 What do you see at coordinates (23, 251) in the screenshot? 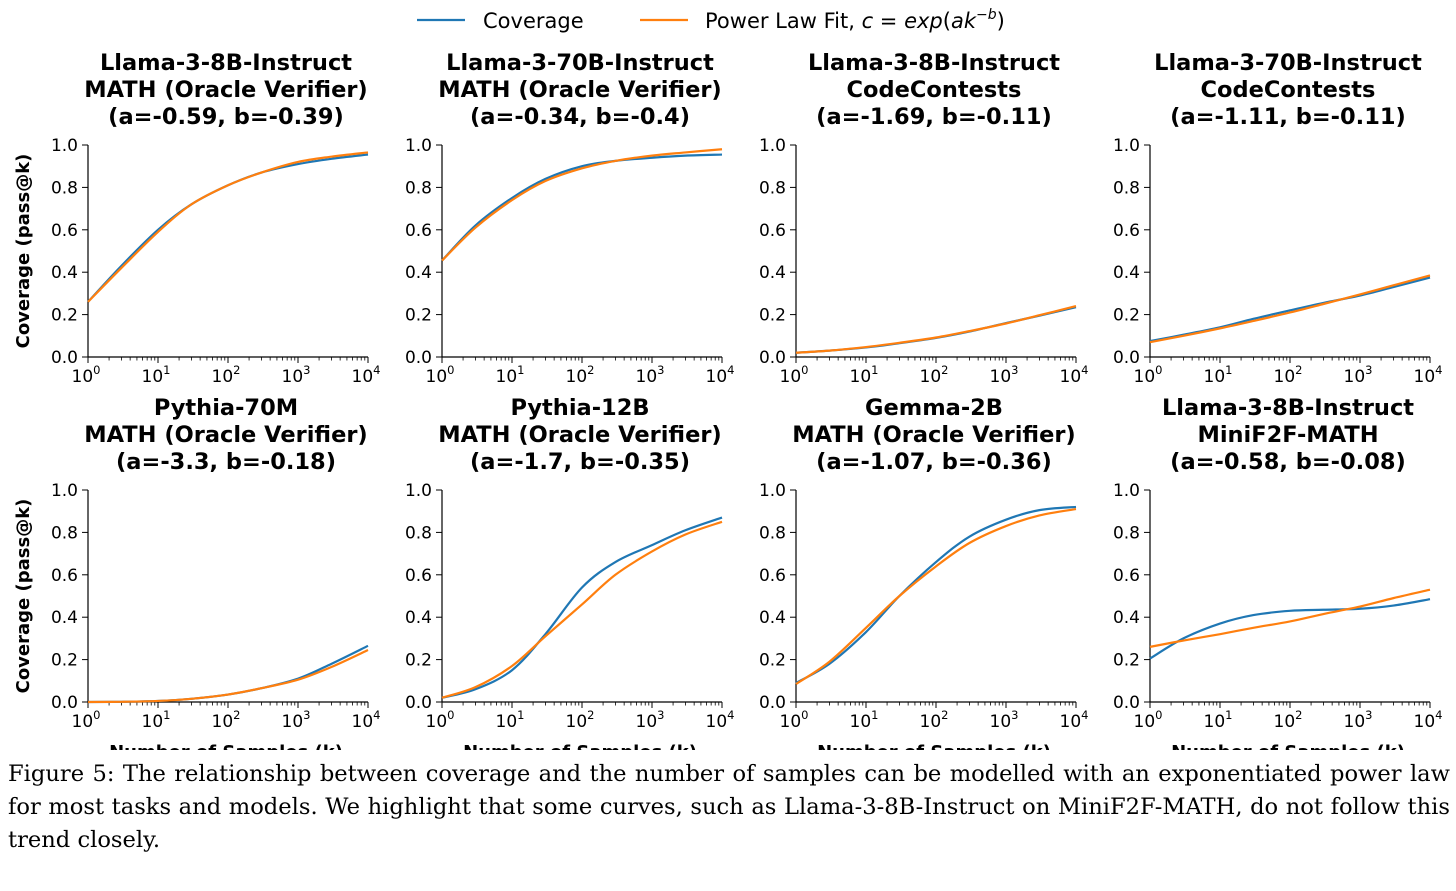
I see `y-axis-label: Coverage (pass@k)` at bounding box center [23, 251].